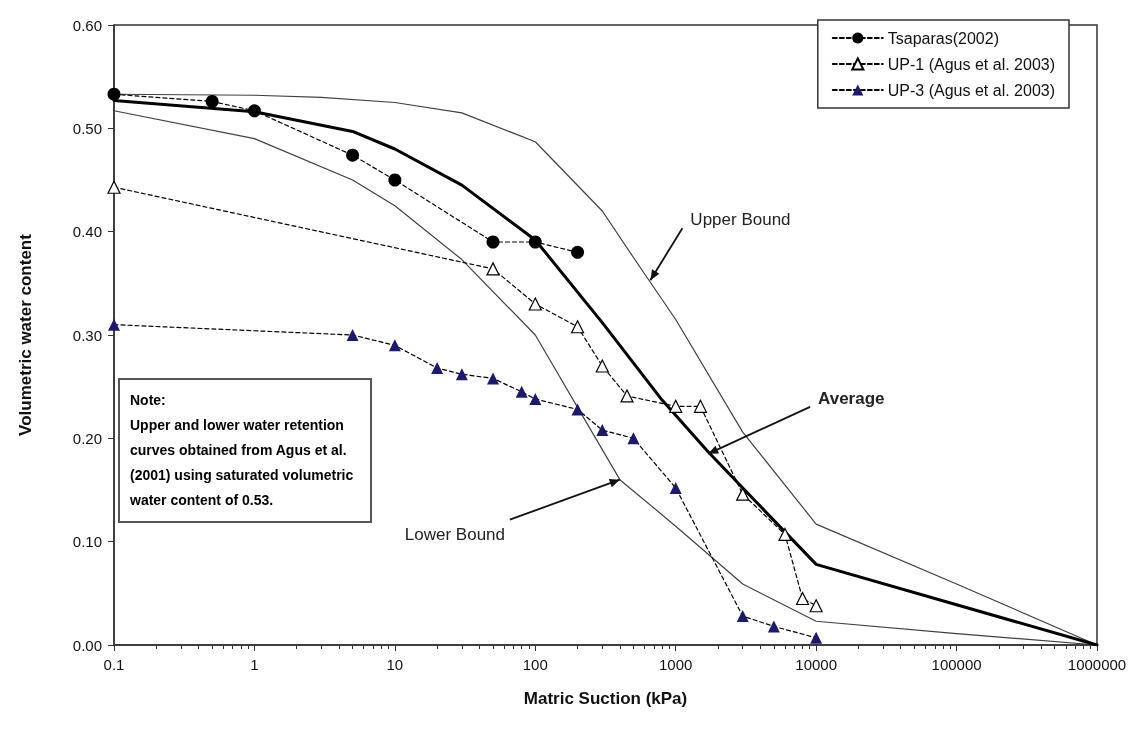 This screenshot has height=736, width=1144. Describe the element at coordinates (956, 664) in the screenshot. I see `x-tick-label: 100000` at that location.